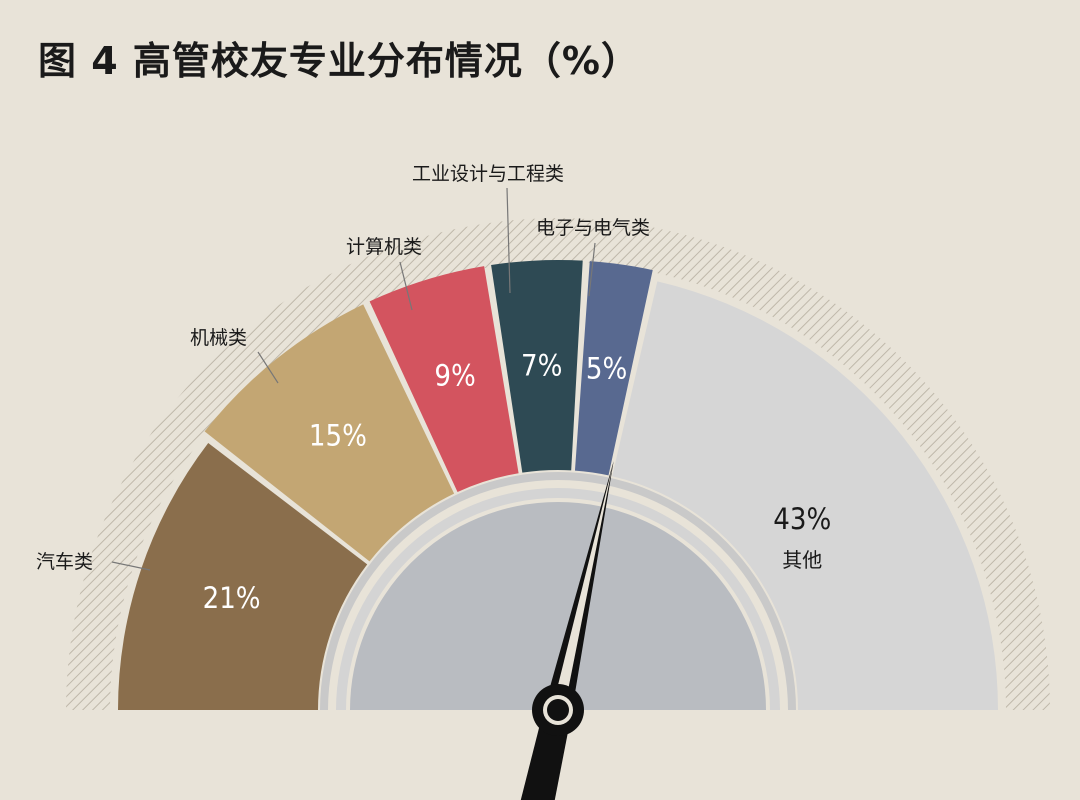 The image size is (1080, 800). I want to click on category-label-4: 电子与电气类, so click(593, 228).